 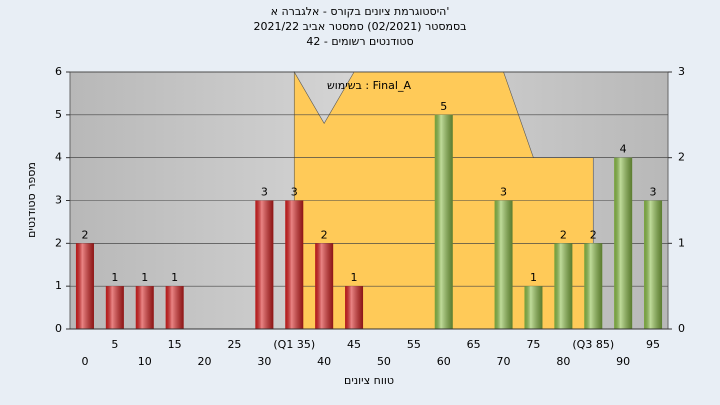 What do you see at coordinates (58, 157) in the screenshot?
I see `y-tick-label: 4` at bounding box center [58, 157].